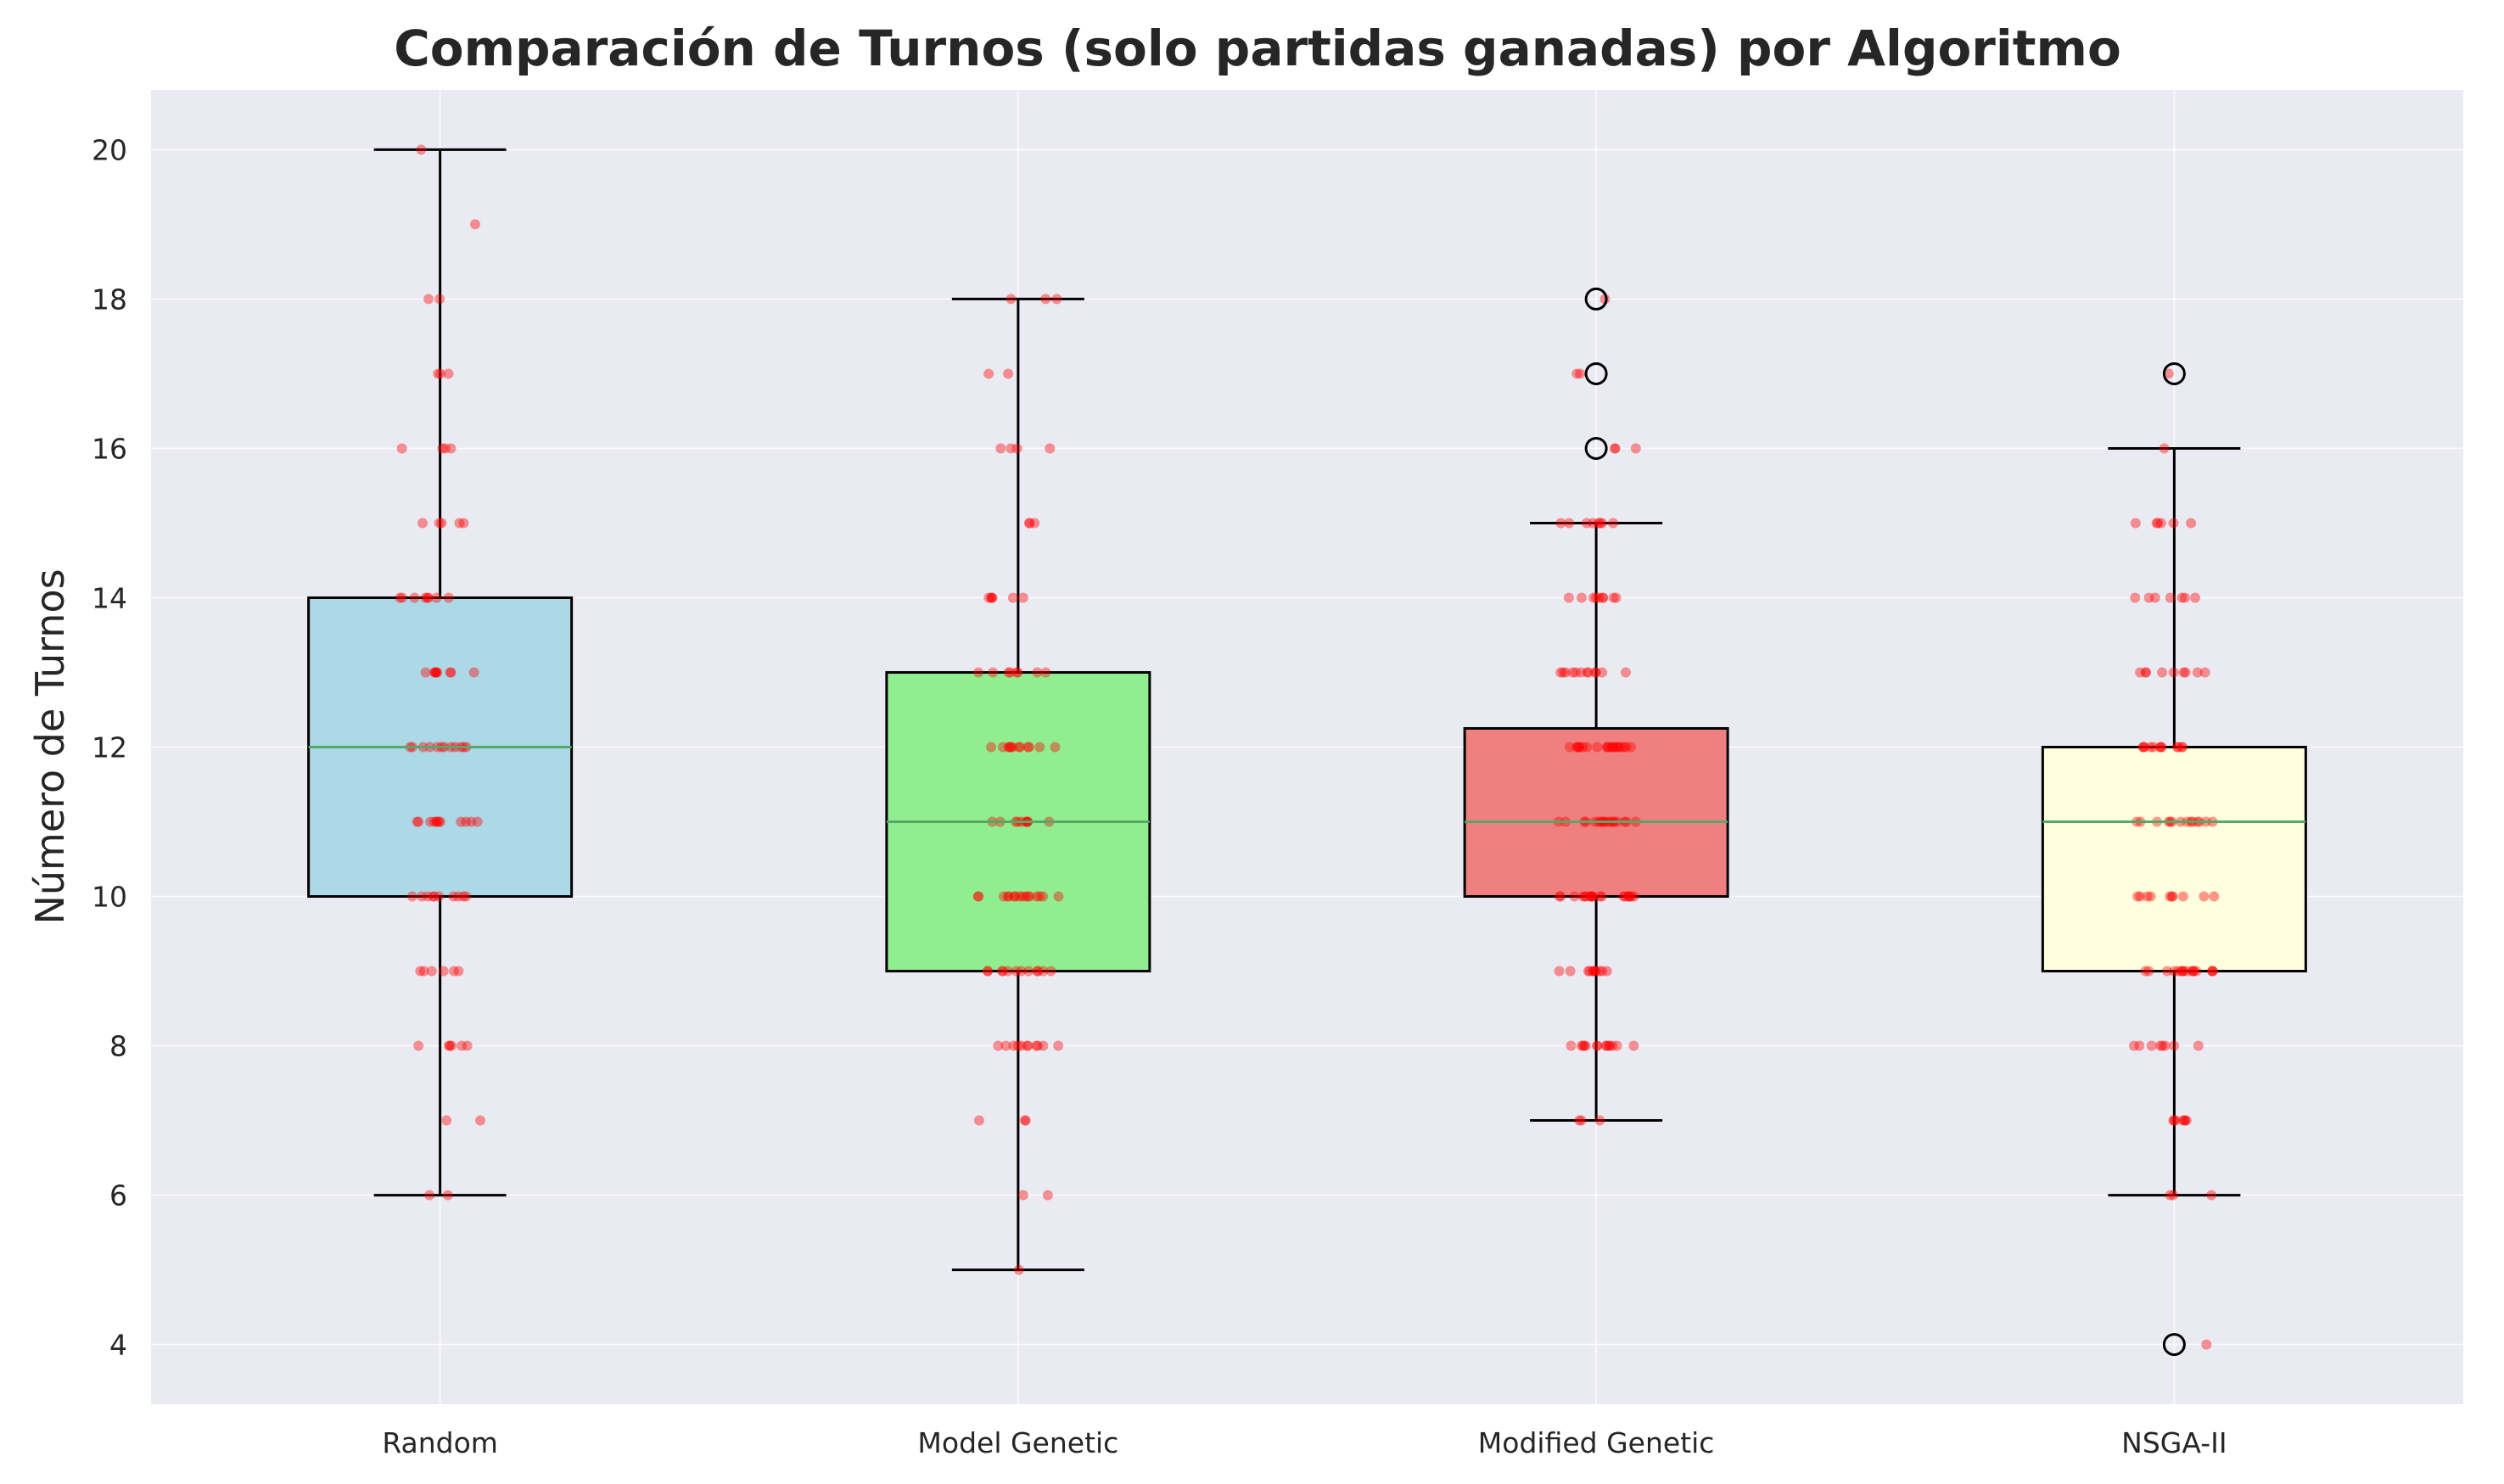 Image resolution: width=2504 pixels, height=1484 pixels. I want to click on y-axis-label: Número de Turnos, so click(50, 746).